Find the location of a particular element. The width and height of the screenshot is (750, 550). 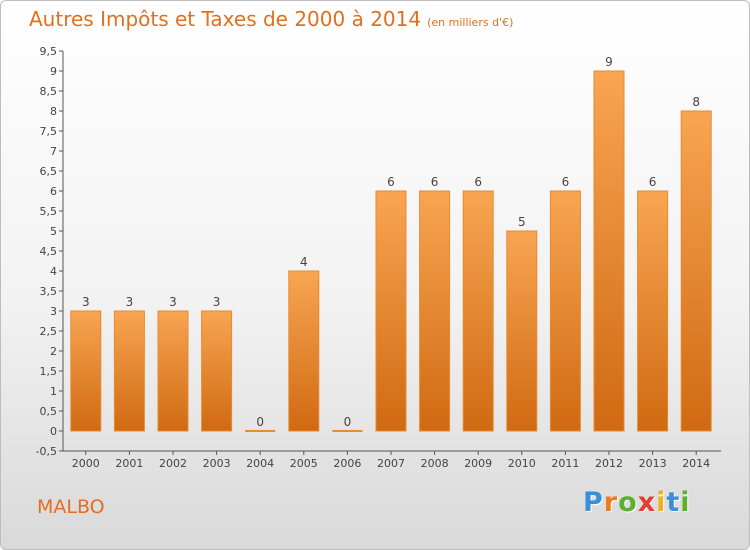

logo-letter: t is located at coordinates (673, 502).